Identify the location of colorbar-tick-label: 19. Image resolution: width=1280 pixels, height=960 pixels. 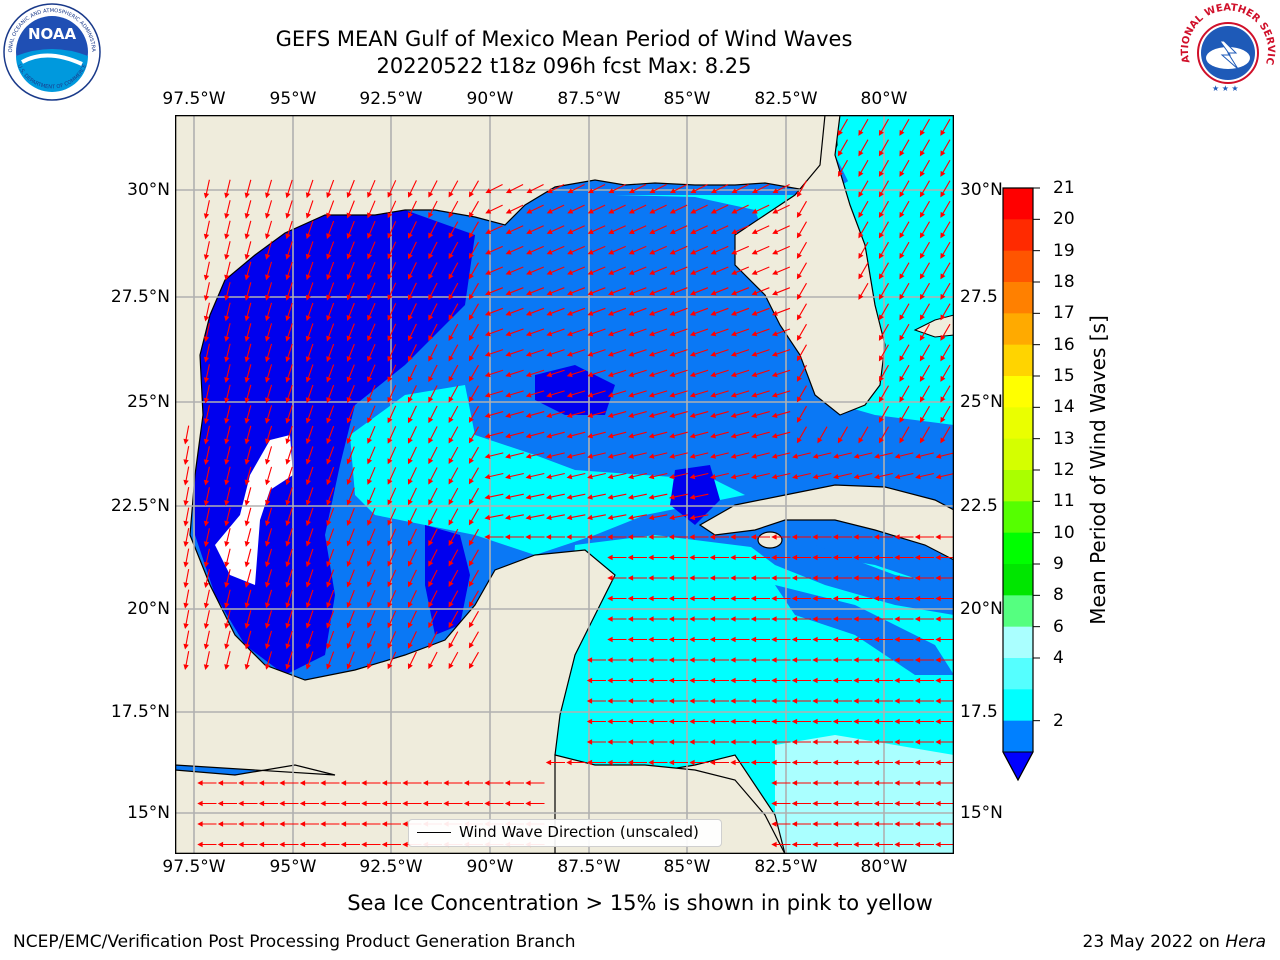
(1064, 250).